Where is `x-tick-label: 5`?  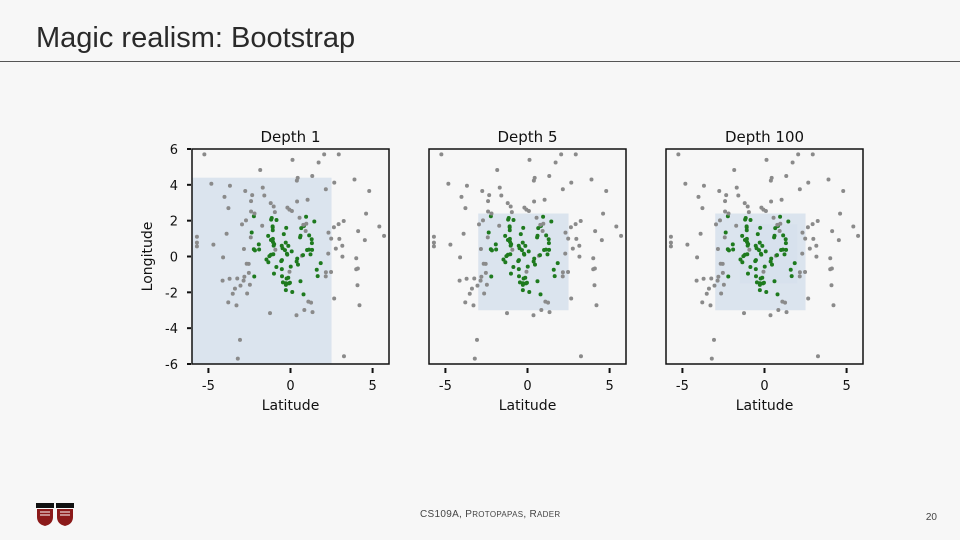 x-tick-label: 5 is located at coordinates (846, 386).